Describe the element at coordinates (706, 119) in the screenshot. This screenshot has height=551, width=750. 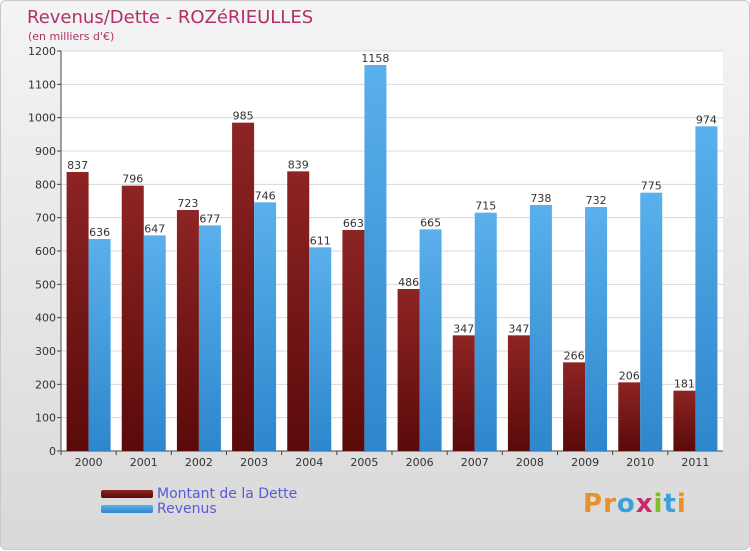
I see `data-label-revenus: 974` at that location.